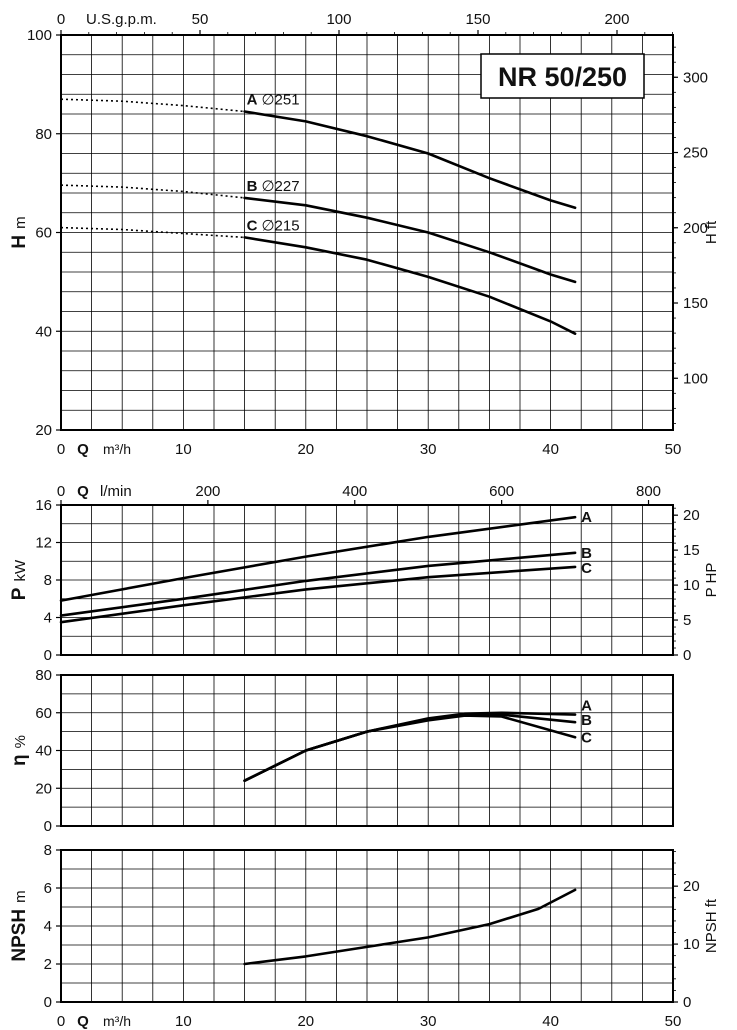 The height and width of the screenshot is (1030, 737). What do you see at coordinates (152, 105) in the screenshot?
I see `series-head-a-dotted` at bounding box center [152, 105].